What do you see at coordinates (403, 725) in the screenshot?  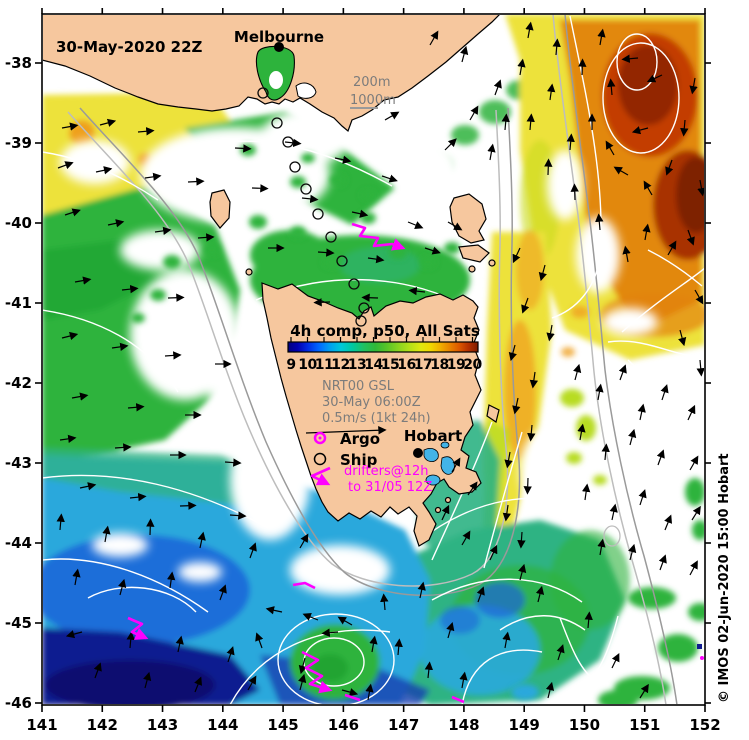 I see `x-tick-label: 147` at bounding box center [403, 725].